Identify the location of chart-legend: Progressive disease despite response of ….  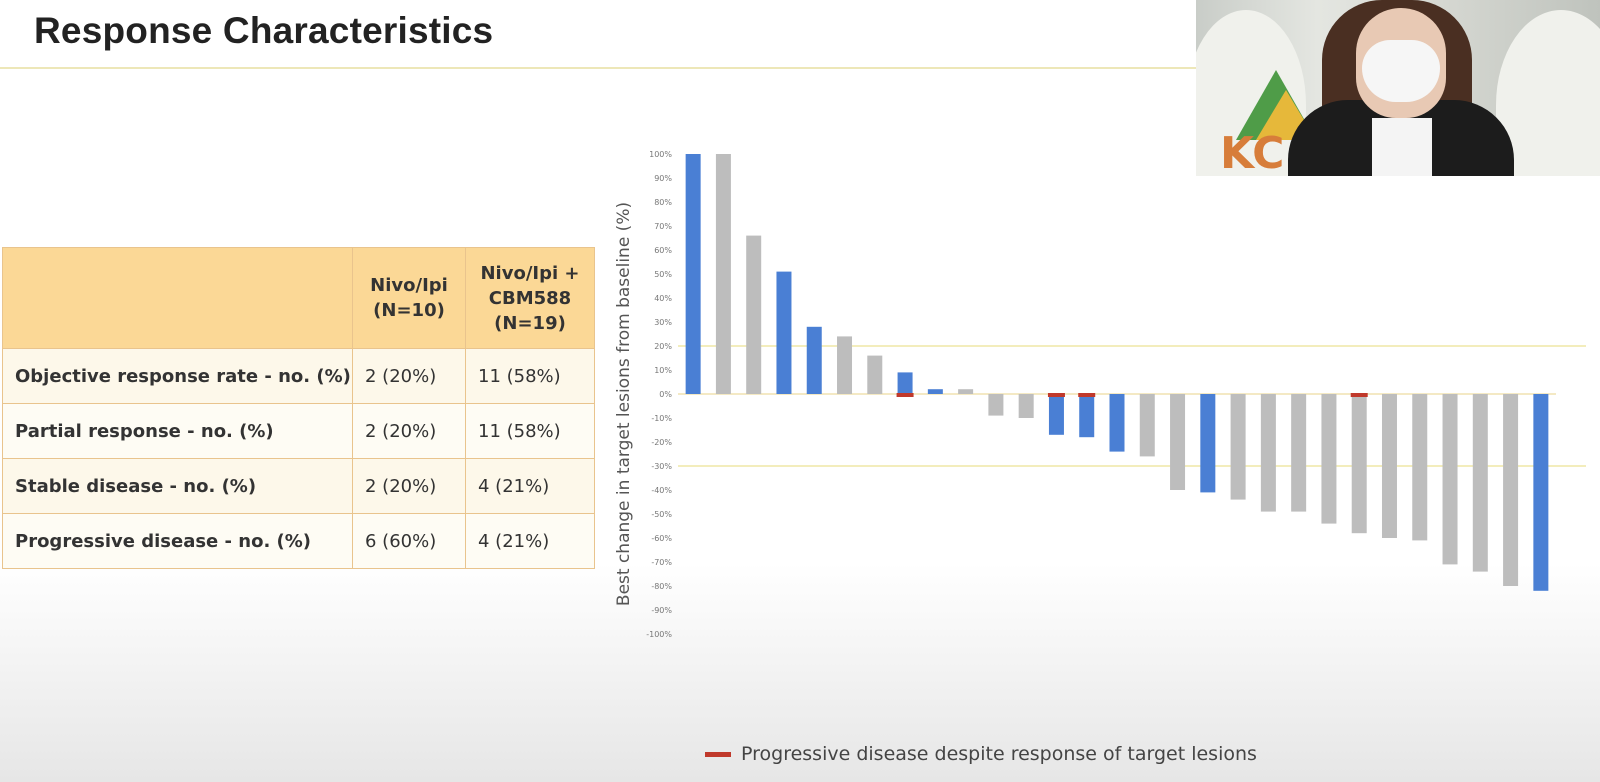
(981, 754).